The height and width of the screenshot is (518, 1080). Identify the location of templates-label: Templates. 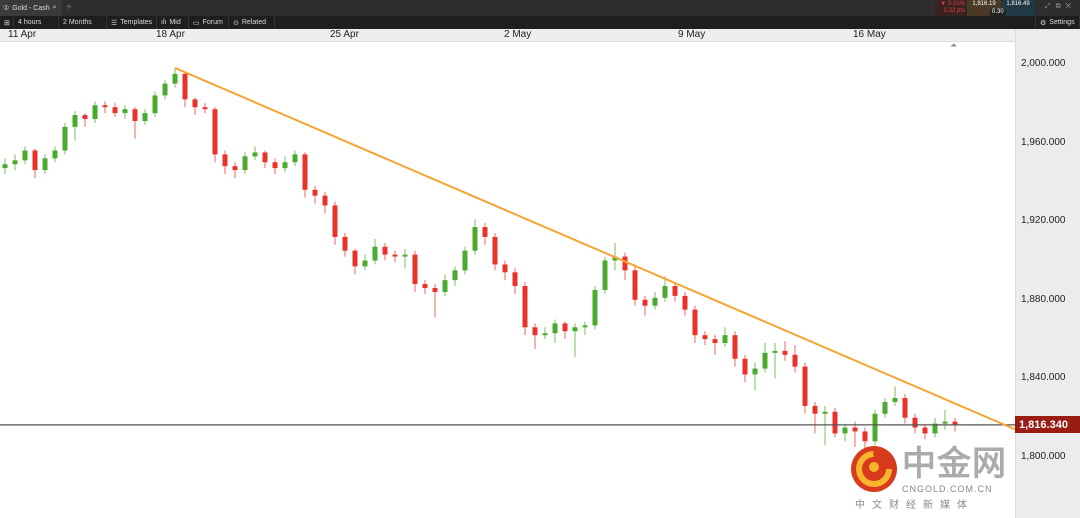
(136, 22).